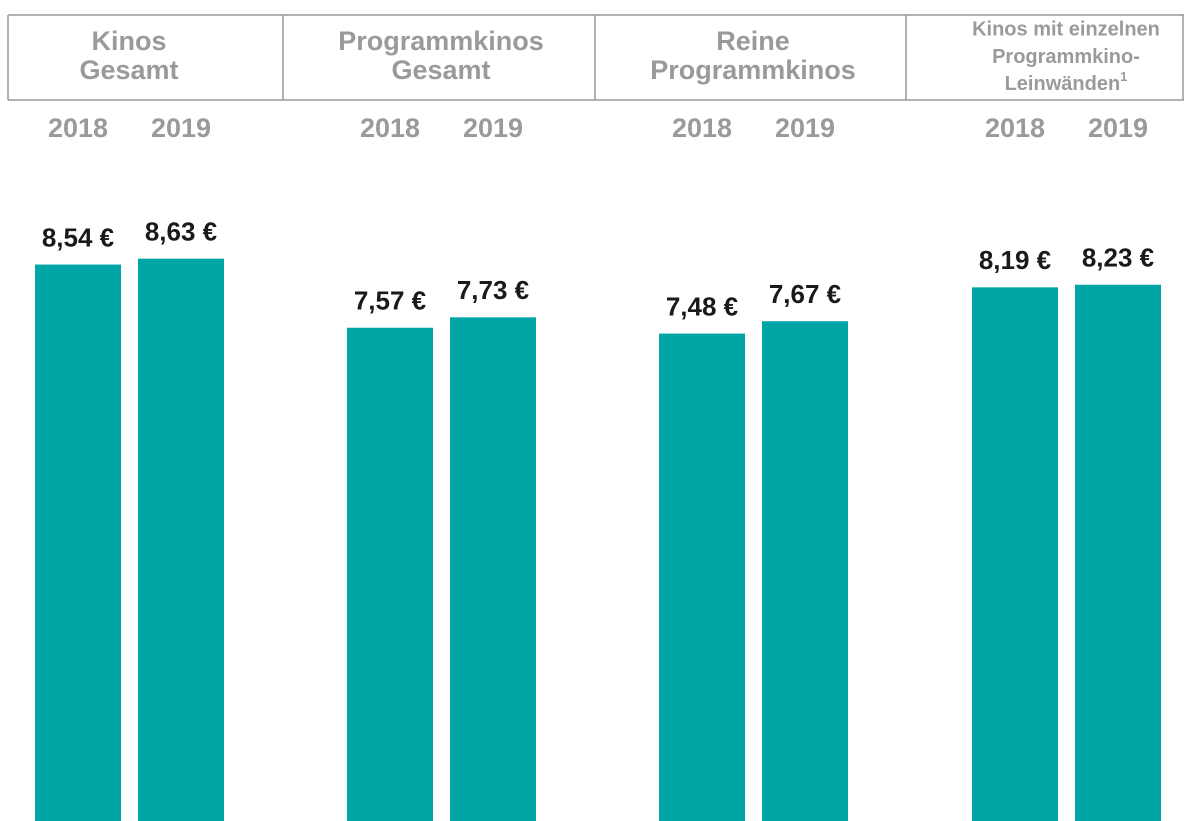 The height and width of the screenshot is (821, 1184). I want to click on data-label: 8,54 €, so click(78, 237).